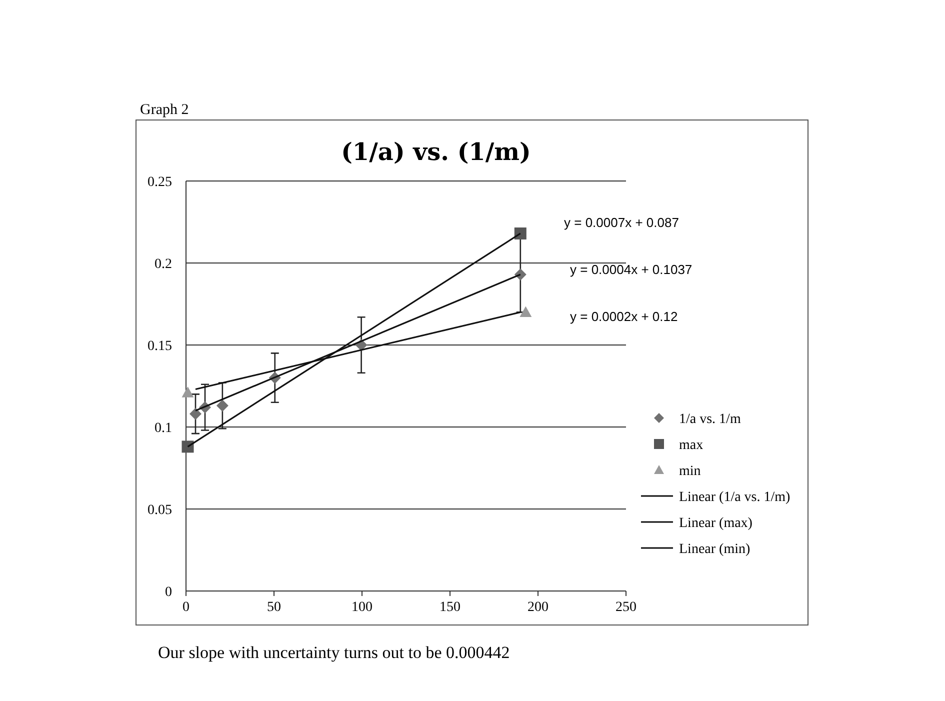 The height and width of the screenshot is (701, 945). Describe the element at coordinates (538, 607) in the screenshot. I see `x-tick-label: 200` at that location.